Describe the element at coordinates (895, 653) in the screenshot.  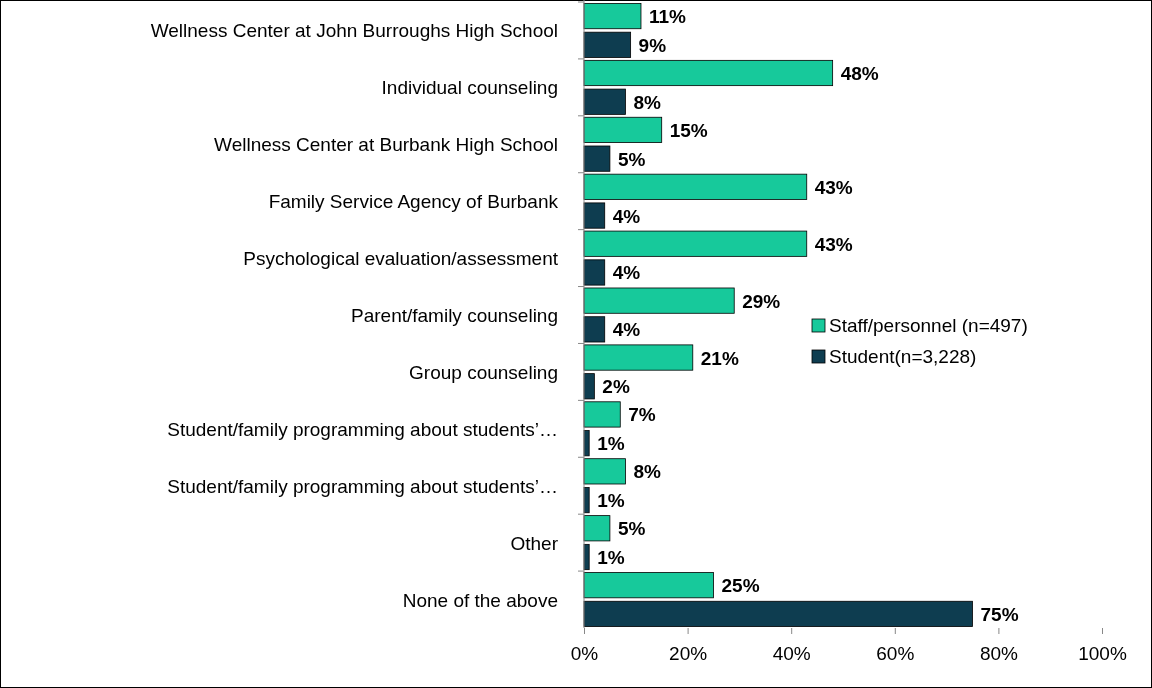
I see `x-tick-label: 60%` at that location.